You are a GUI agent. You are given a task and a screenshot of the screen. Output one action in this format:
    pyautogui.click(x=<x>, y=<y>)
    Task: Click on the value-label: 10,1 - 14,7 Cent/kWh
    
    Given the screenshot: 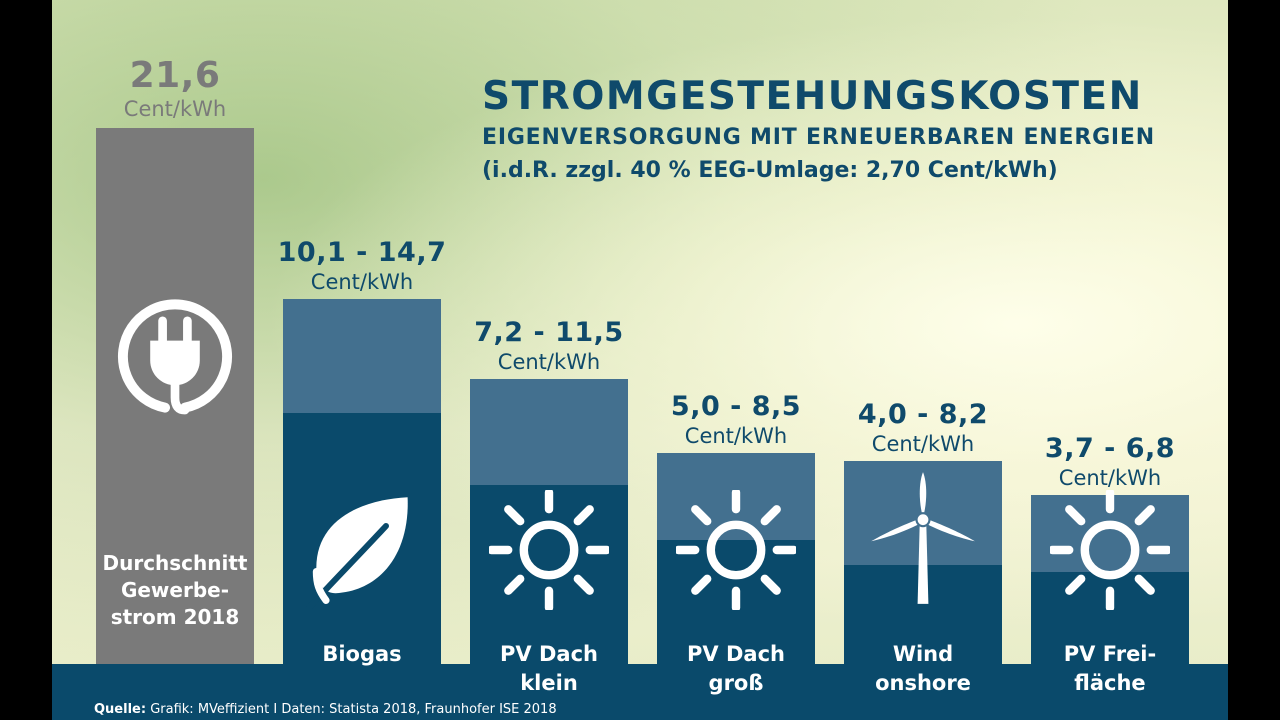 What is the action you would take?
    pyautogui.click(x=362, y=266)
    